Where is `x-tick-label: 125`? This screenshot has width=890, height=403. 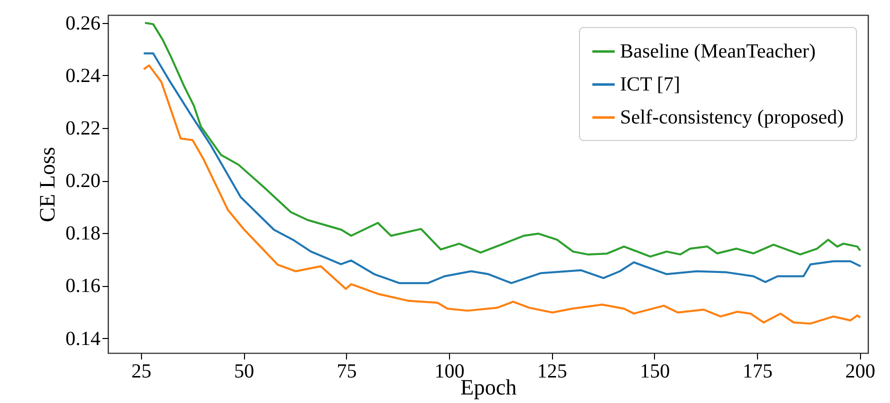
x-tick-label: 125 is located at coordinates (552, 371).